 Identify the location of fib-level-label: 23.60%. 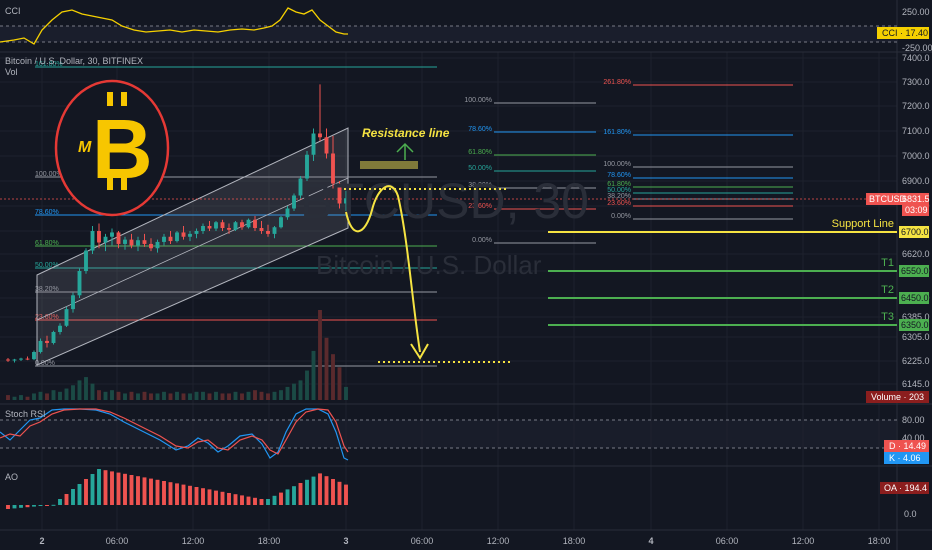
(47, 317).